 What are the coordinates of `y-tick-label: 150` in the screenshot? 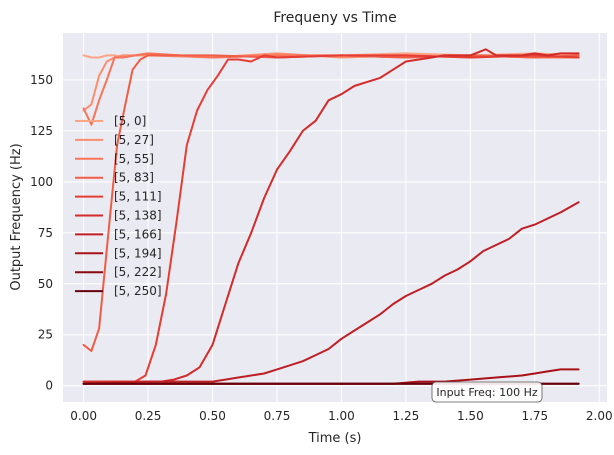 It's located at (41, 80).